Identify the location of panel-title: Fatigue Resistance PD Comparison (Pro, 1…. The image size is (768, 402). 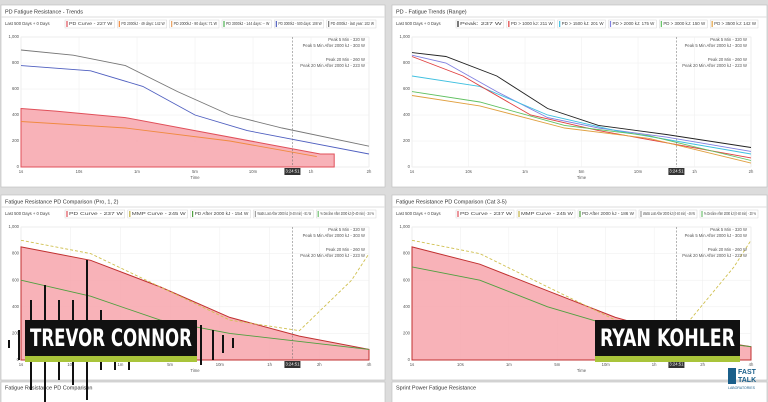
(62, 202).